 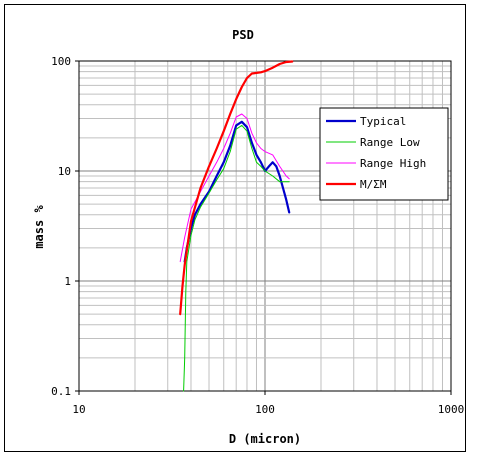 I want to click on series-line-m-m, so click(x=236, y=188).